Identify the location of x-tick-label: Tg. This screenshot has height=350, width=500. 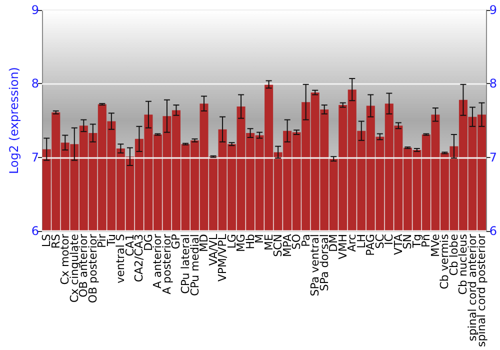
(417, 241).